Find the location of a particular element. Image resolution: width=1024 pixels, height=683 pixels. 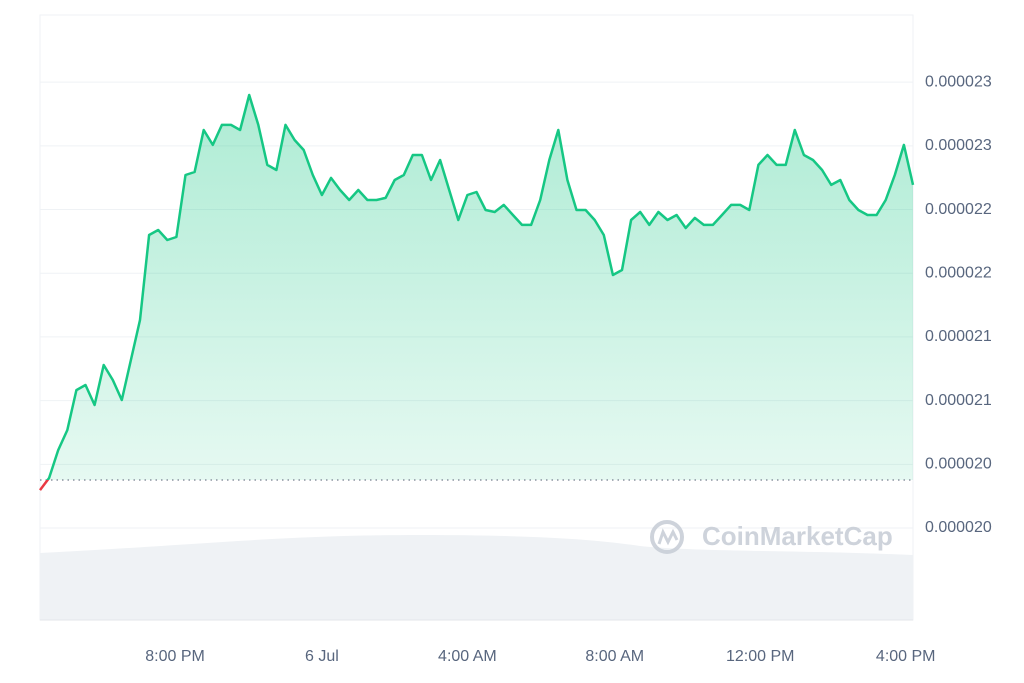

x-tick-label: 8:00 AM is located at coordinates (614, 656).